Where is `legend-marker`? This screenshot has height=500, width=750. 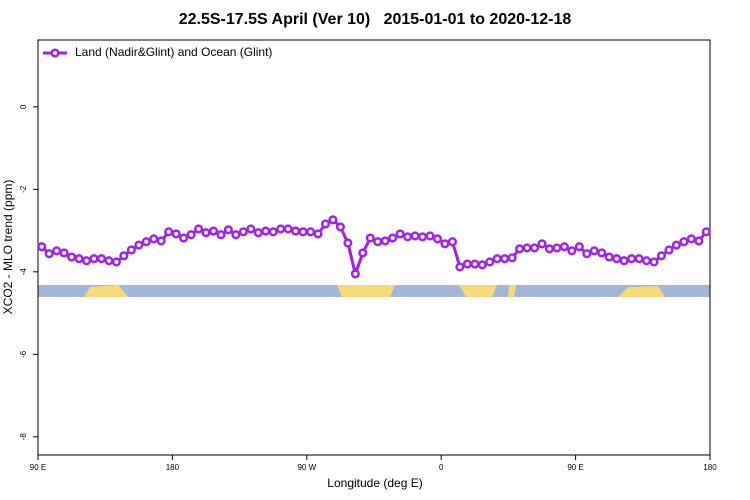 legend-marker is located at coordinates (55, 53).